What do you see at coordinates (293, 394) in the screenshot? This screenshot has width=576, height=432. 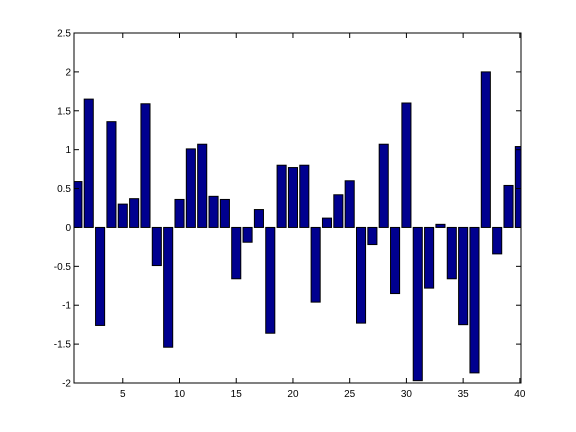 I see `x-tick-label: 20` at bounding box center [293, 394].